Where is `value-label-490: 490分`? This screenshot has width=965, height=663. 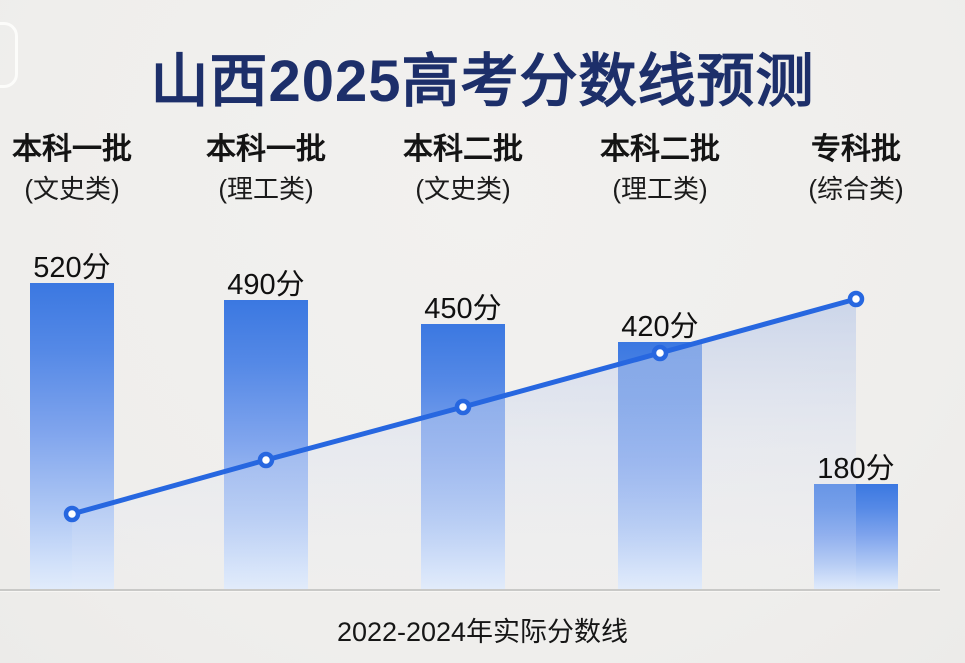
value-label-490: 490分 is located at coordinates (266, 285).